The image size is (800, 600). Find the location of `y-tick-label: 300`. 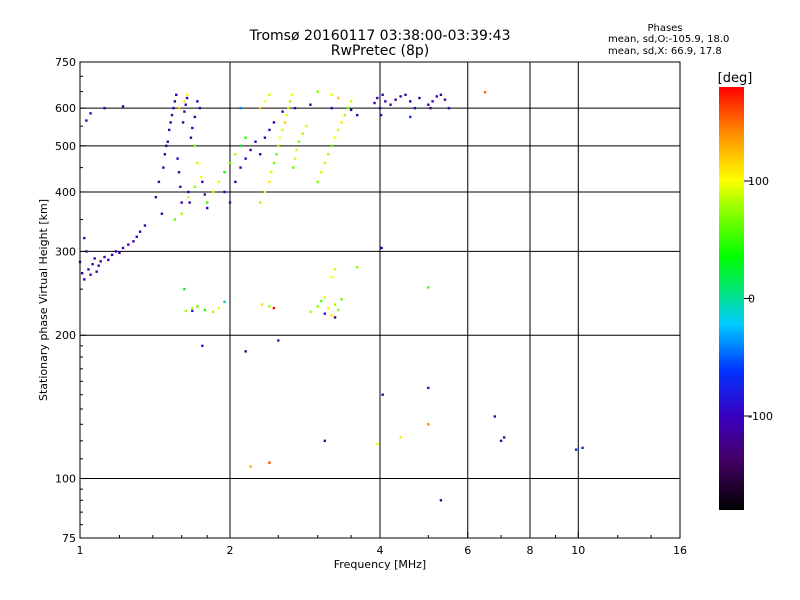

y-tick-label: 300 is located at coordinates (65, 251).